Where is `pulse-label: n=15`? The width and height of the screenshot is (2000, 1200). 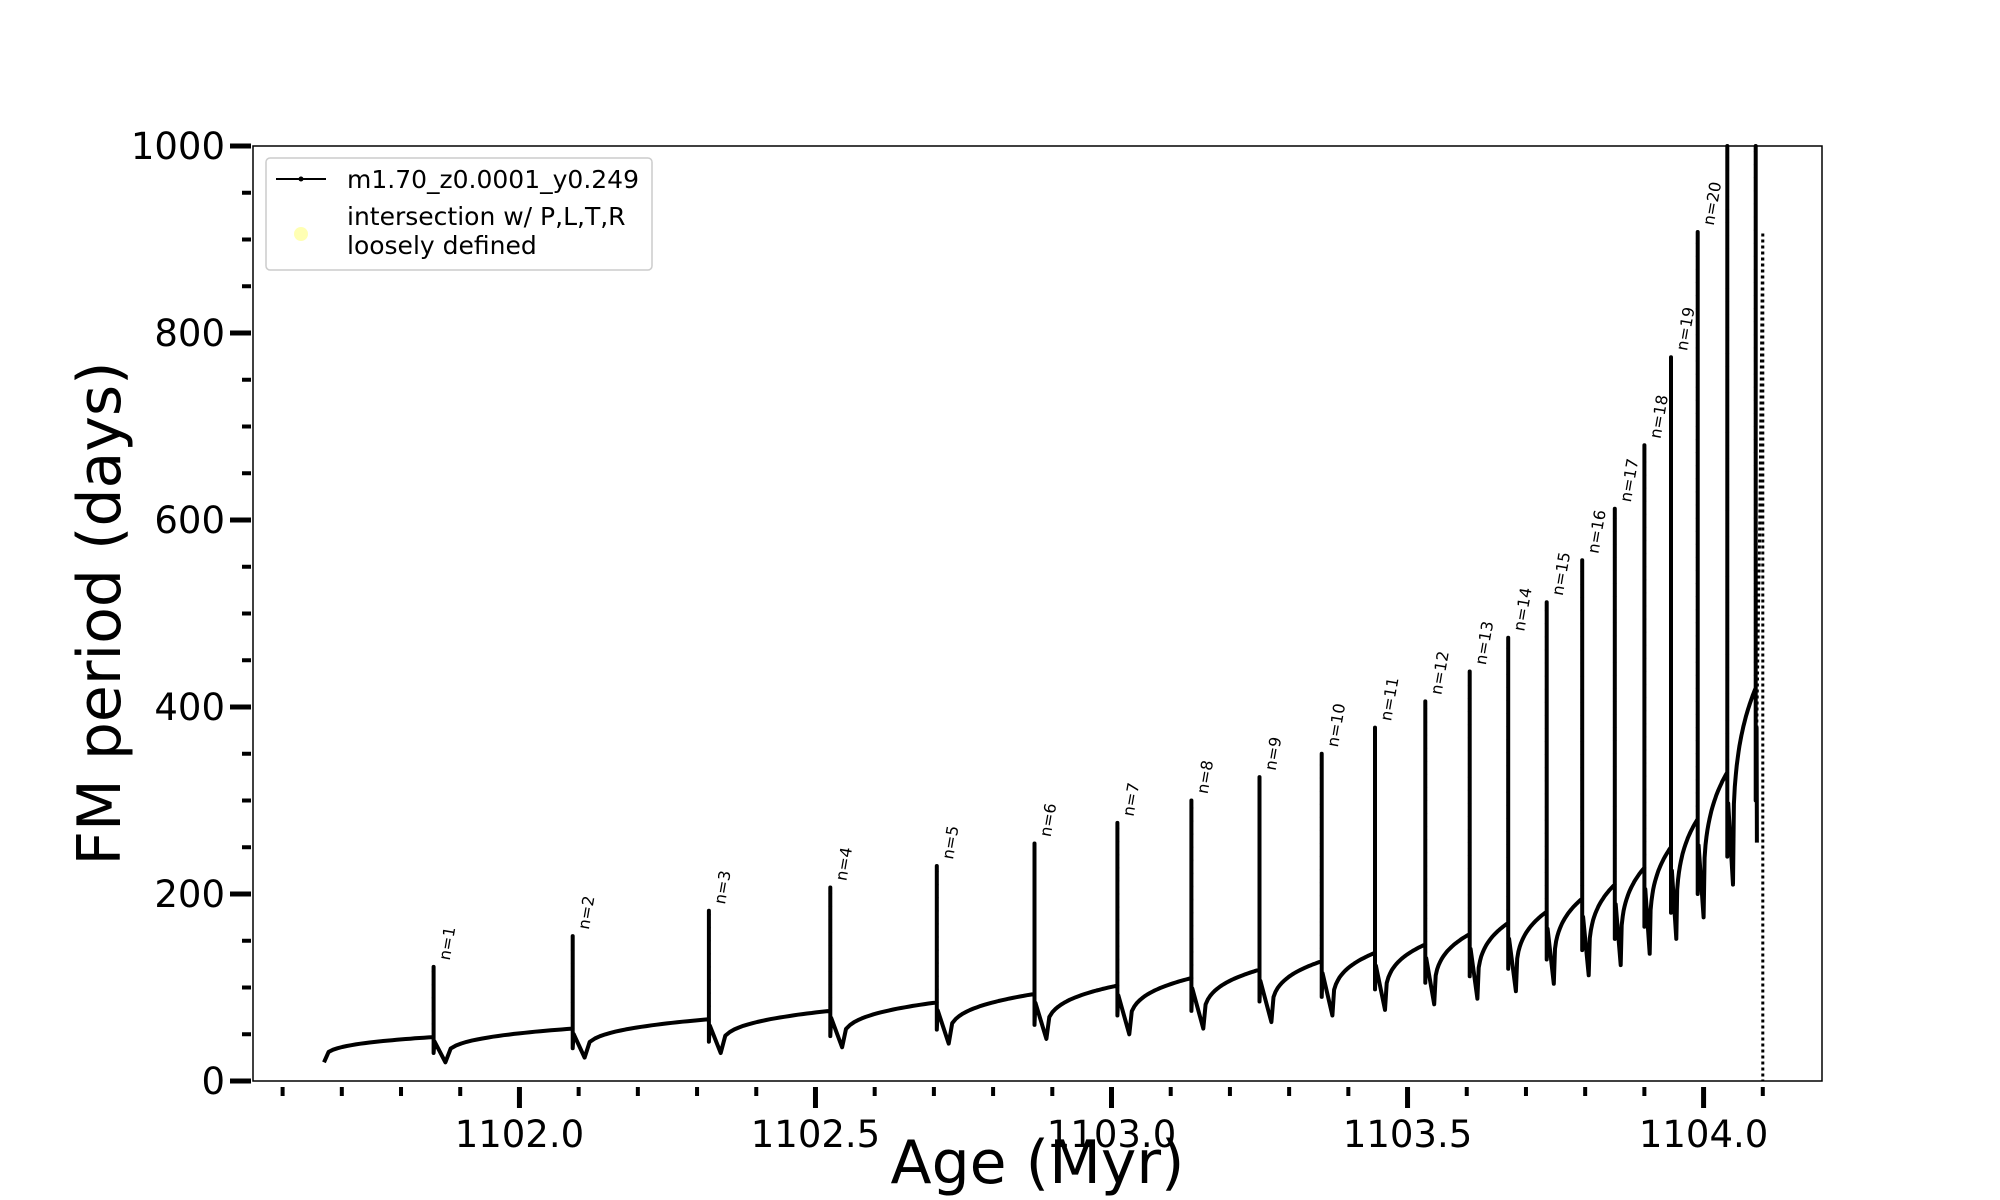
pulse-label: n=15 is located at coordinates (1561, 573).